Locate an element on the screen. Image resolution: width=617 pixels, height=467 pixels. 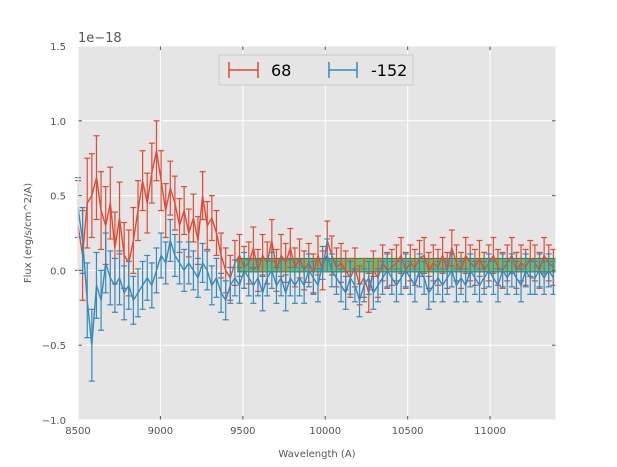
y-tick-label: −1.0 is located at coordinates (54, 421).